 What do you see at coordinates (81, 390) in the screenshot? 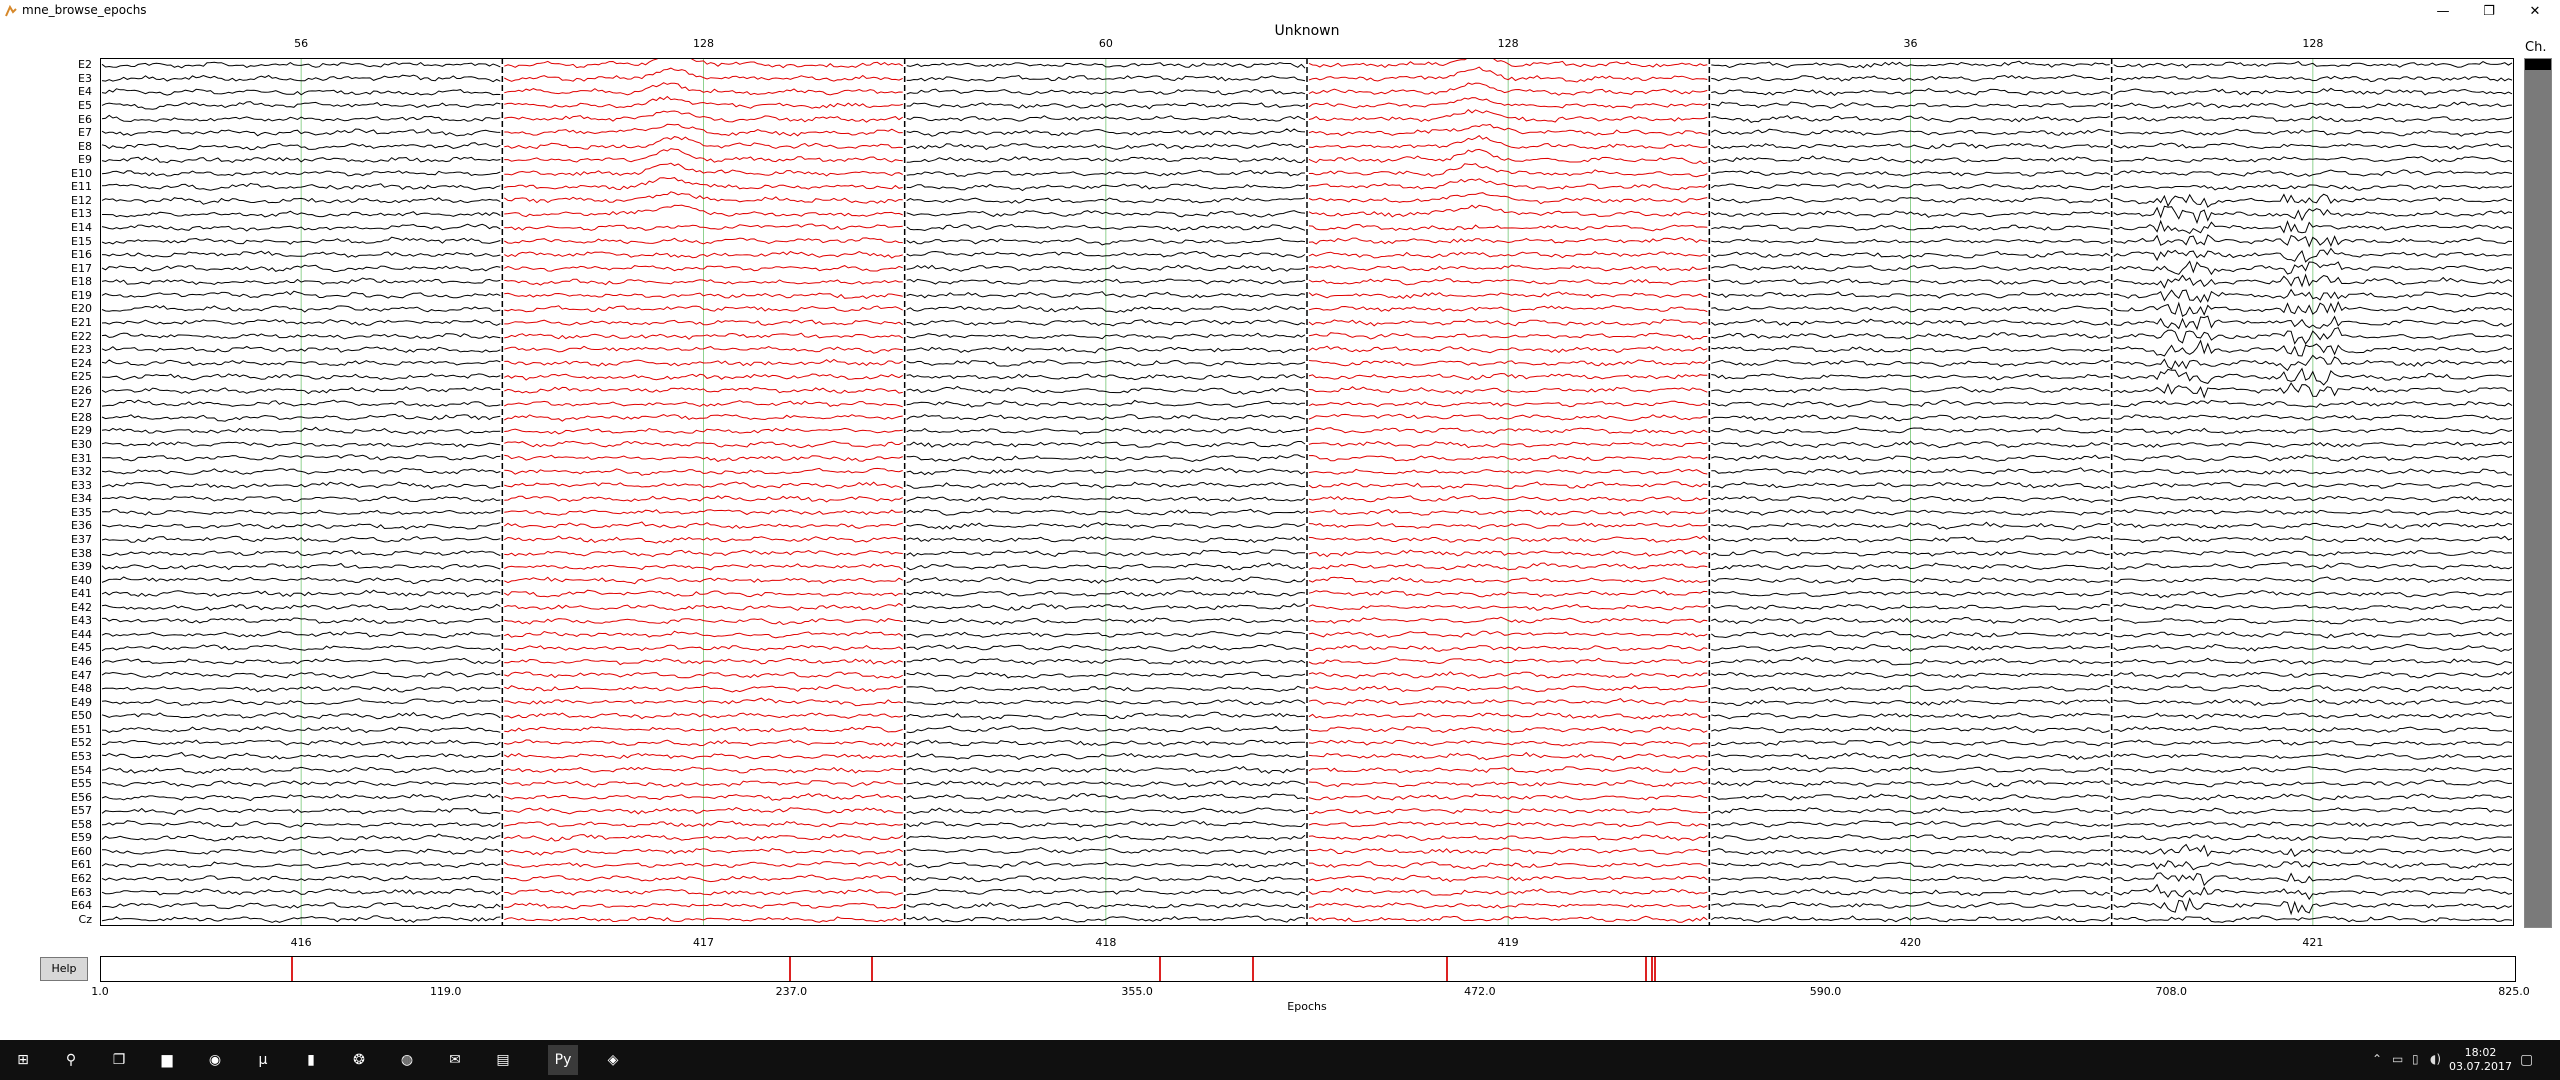
I see `channel-label: E26` at bounding box center [81, 390].